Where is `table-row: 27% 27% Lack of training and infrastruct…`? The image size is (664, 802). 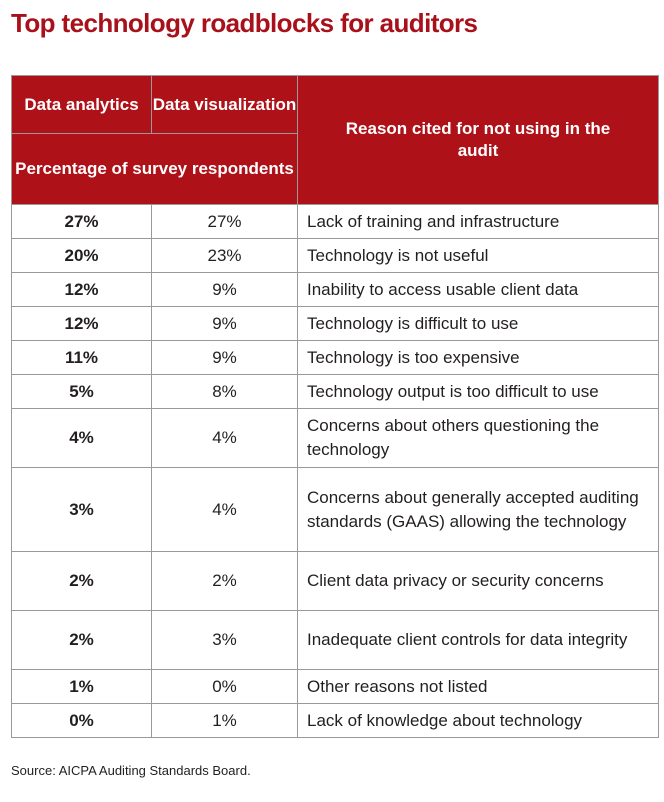 table-row: 27% 27% Lack of training and infrastruct… is located at coordinates (335, 221).